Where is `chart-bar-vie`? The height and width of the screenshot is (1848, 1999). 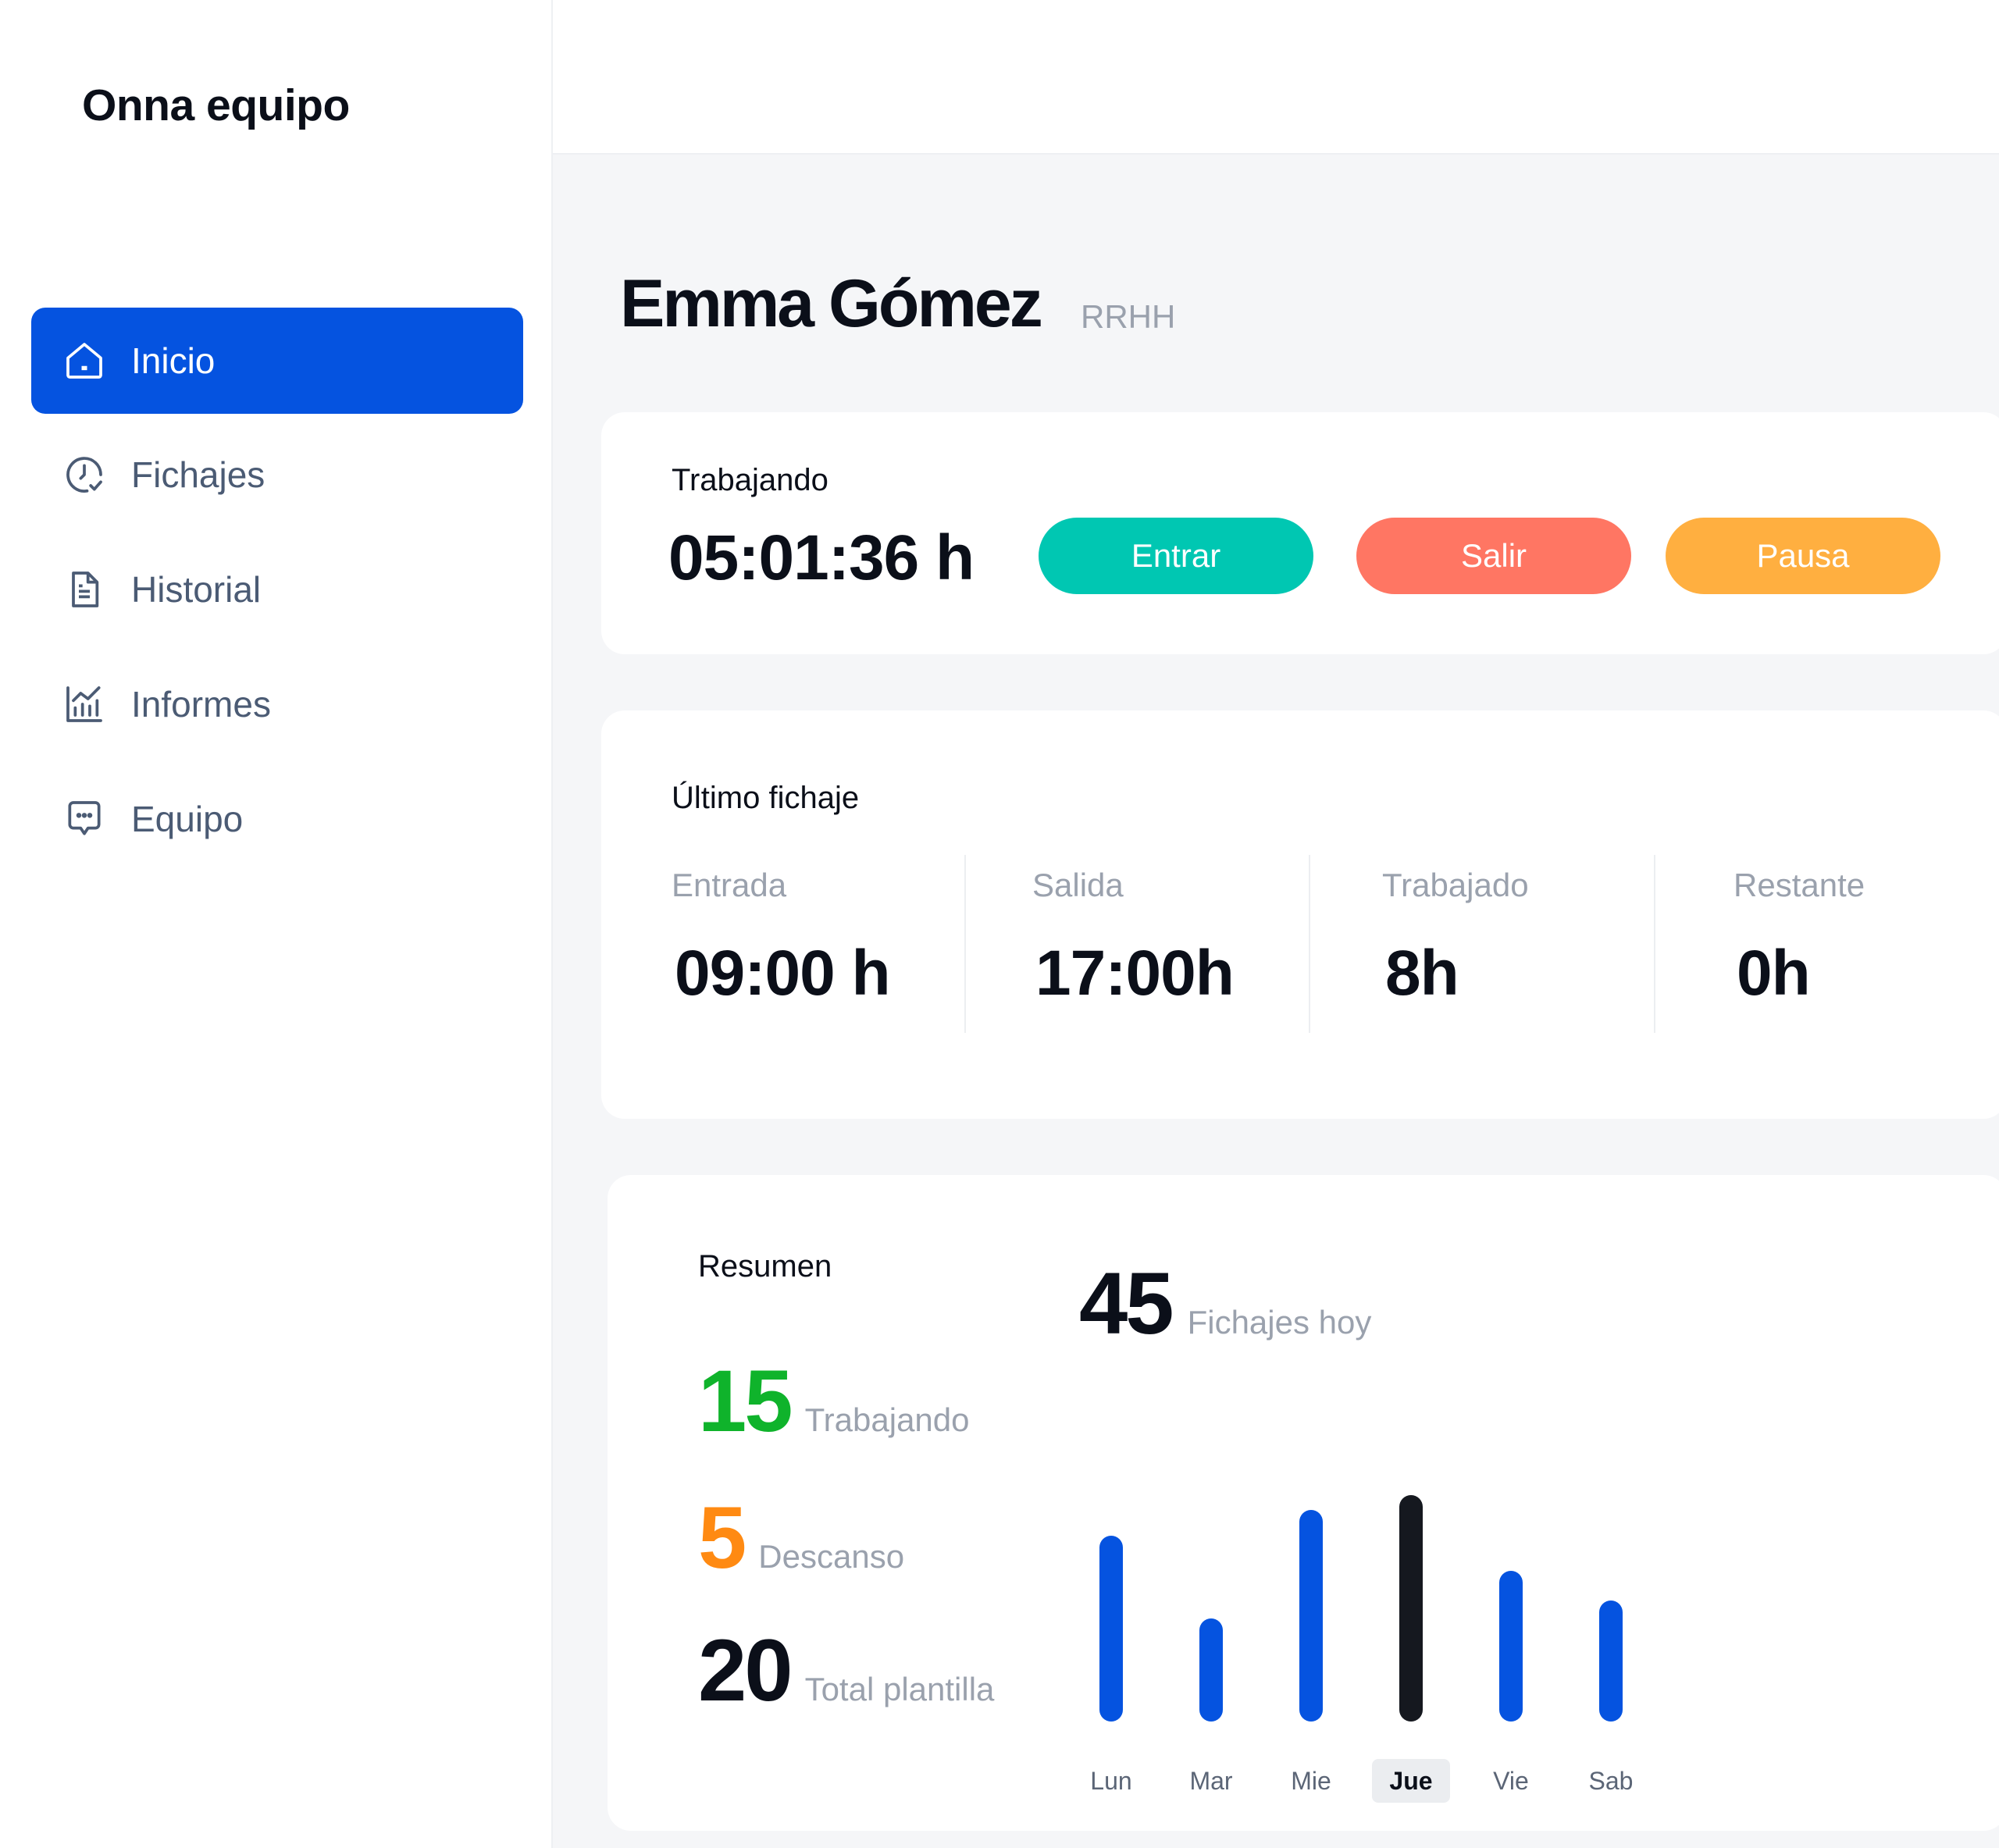 chart-bar-vie is located at coordinates (1511, 1646).